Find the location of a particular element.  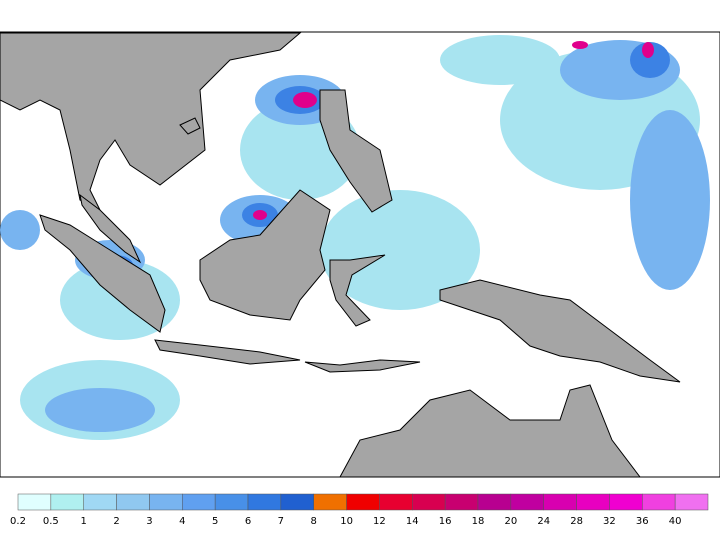

colorbar-label: 14 is located at coordinates (412, 521).